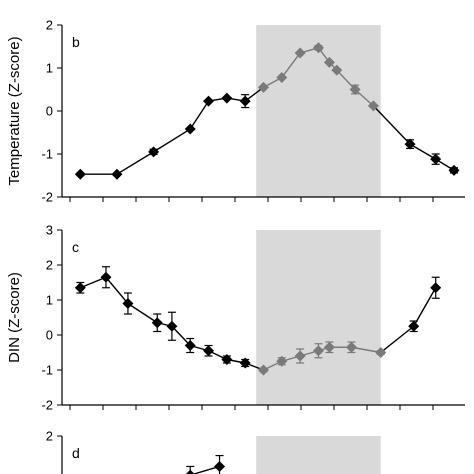 The width and height of the screenshot is (474, 474). I want to click on y-tick-label-c: 2, so click(49, 265).